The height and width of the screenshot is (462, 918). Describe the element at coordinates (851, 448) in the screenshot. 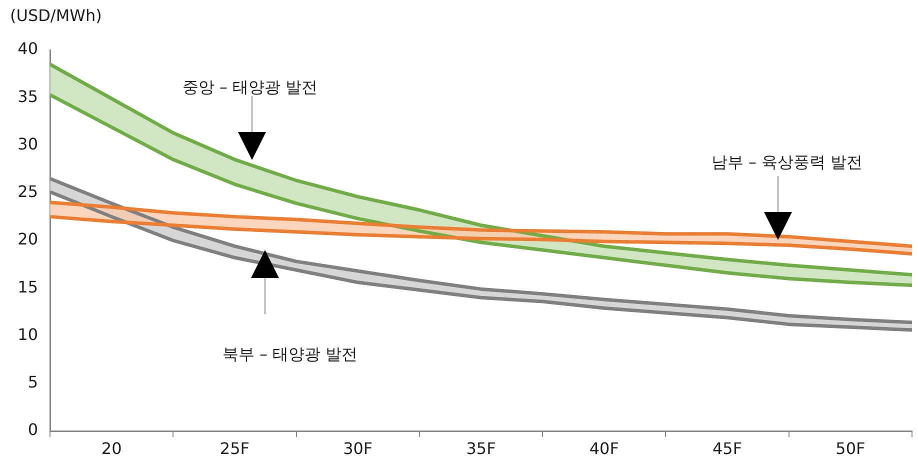

I see `x-tick-label: 50F` at that location.